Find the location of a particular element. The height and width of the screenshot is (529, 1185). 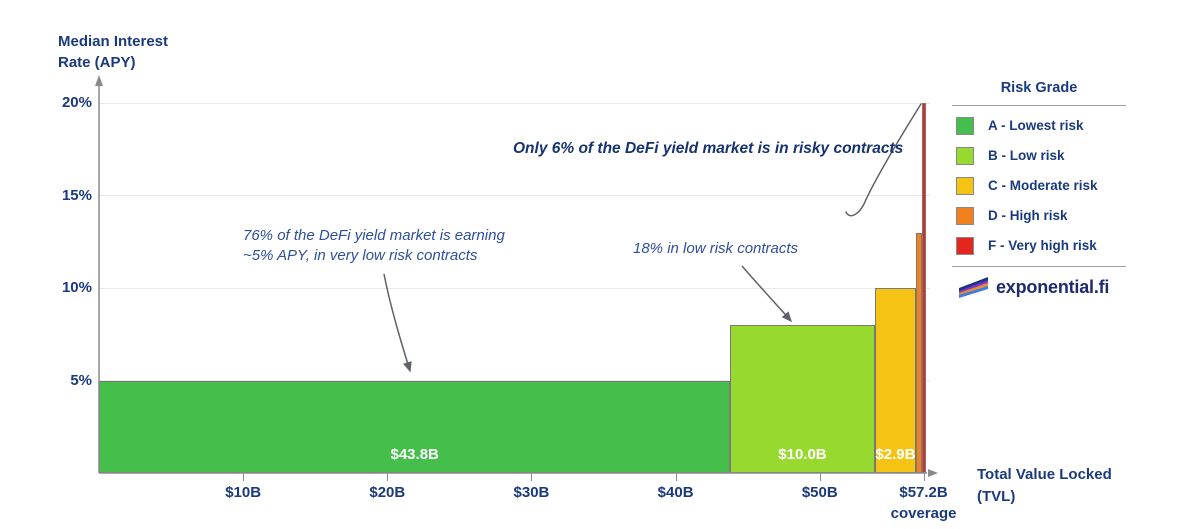

bar-grade-C is located at coordinates (895, 380).